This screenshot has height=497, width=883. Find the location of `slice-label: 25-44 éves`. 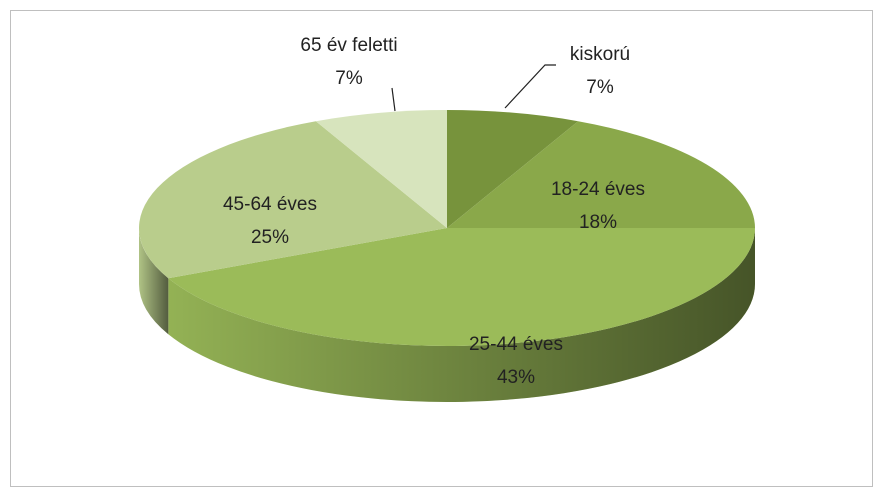

slice-label: 25-44 éves is located at coordinates (516, 344).